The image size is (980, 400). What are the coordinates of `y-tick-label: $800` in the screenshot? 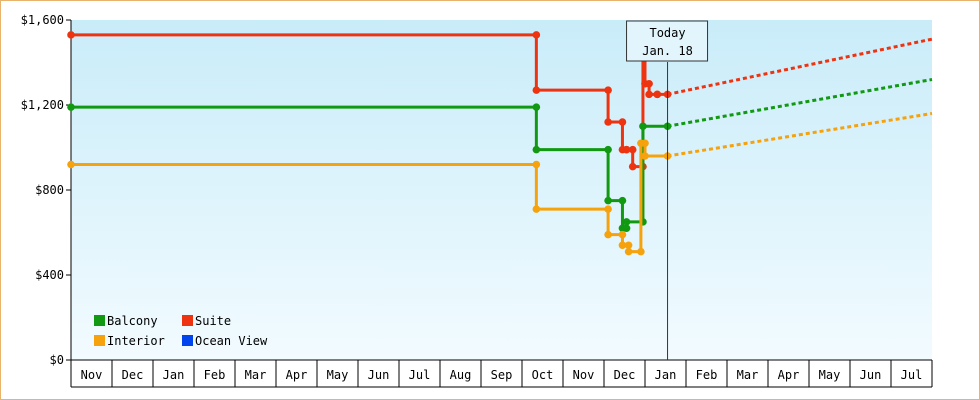 It's located at (49, 190).